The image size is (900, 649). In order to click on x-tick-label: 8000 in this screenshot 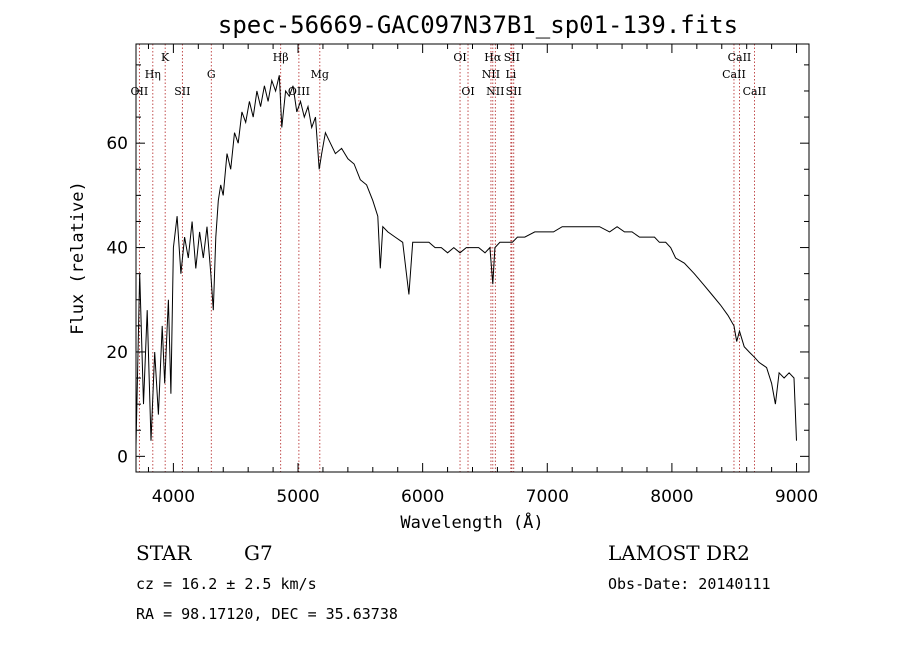, I will do `click(671, 497)`.